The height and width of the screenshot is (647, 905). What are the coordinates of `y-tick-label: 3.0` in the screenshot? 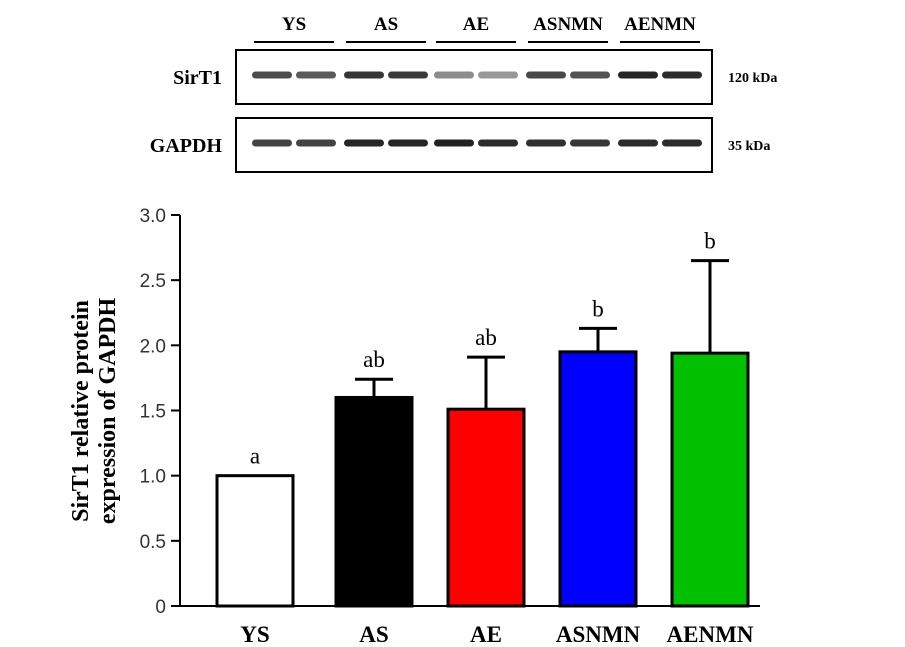 It's located at (153, 216).